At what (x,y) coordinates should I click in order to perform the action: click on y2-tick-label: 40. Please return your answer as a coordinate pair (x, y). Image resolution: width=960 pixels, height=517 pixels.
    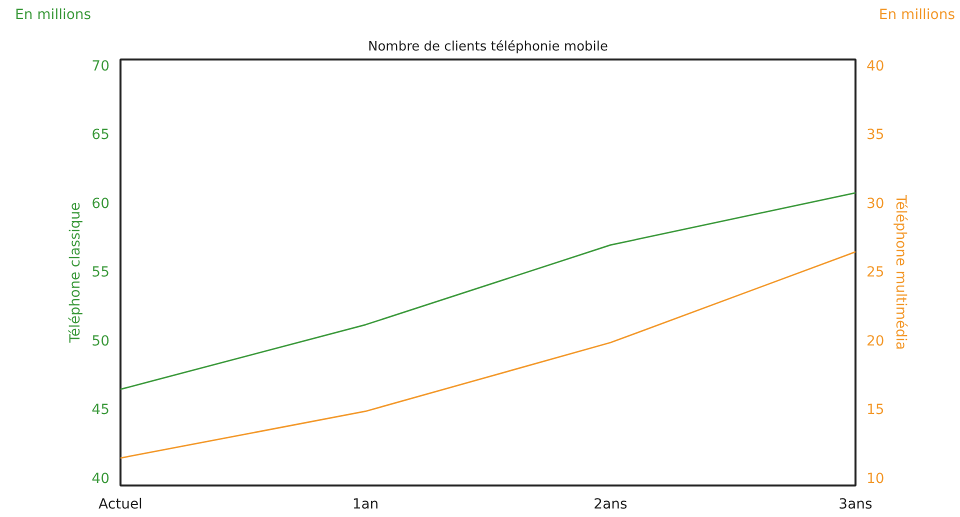
    Looking at the image, I should click on (875, 66).